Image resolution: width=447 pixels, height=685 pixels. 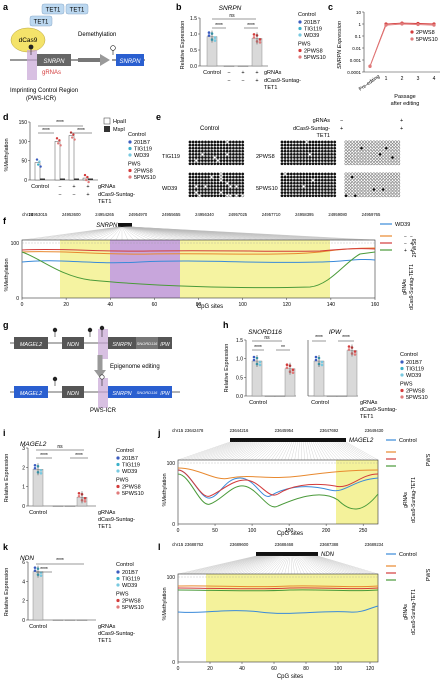 What do you see at coordinates (290, 534) in the screenshot?
I see `x-axis-label: CpG sites` at bounding box center [290, 534].